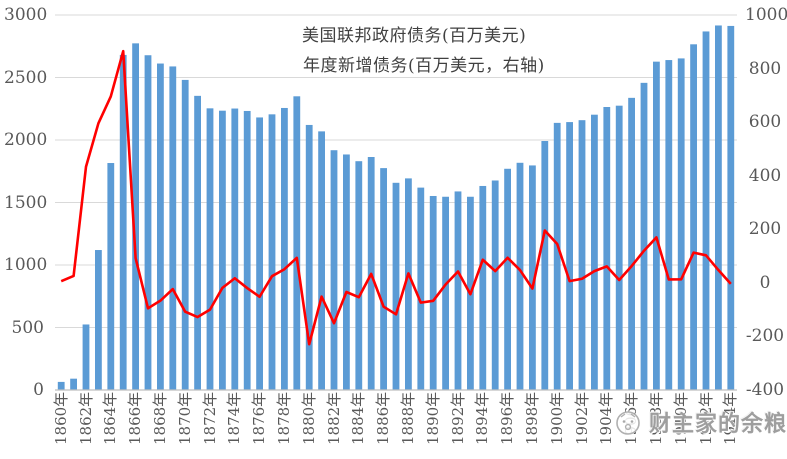 The image size is (787, 459). I want to click on x-tick-label: 1892年, so click(457, 418).